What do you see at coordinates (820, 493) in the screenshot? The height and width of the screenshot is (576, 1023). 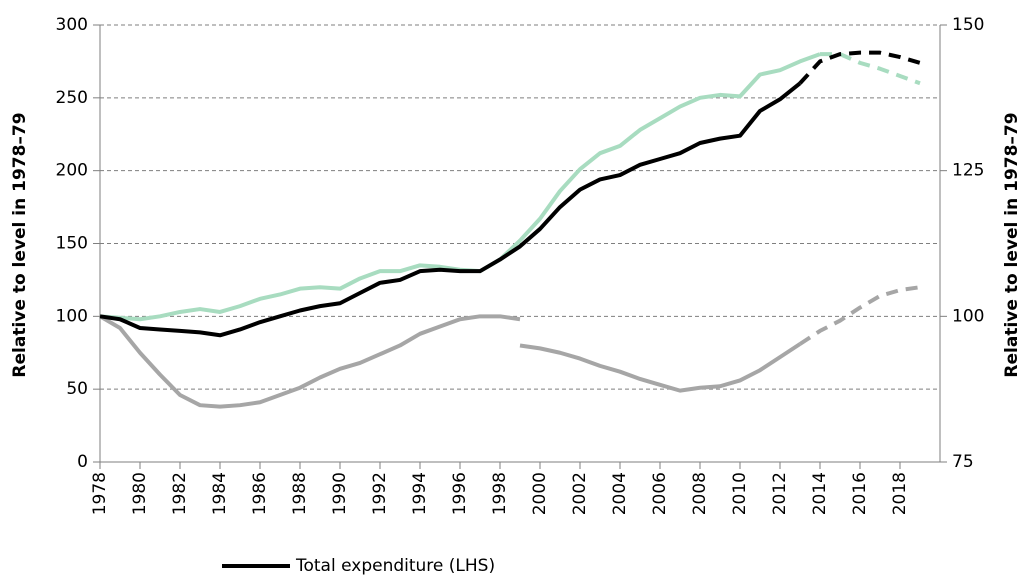 I see `x-tick-label: 2014` at bounding box center [820, 493].